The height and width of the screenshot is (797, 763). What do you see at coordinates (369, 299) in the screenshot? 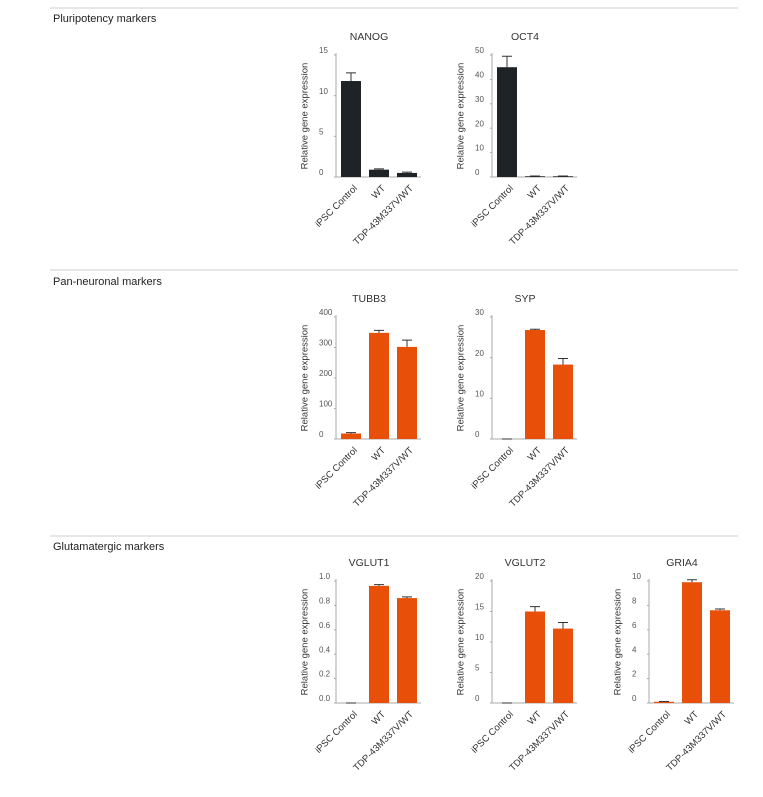
I see `chart-title: TUBB3` at bounding box center [369, 299].